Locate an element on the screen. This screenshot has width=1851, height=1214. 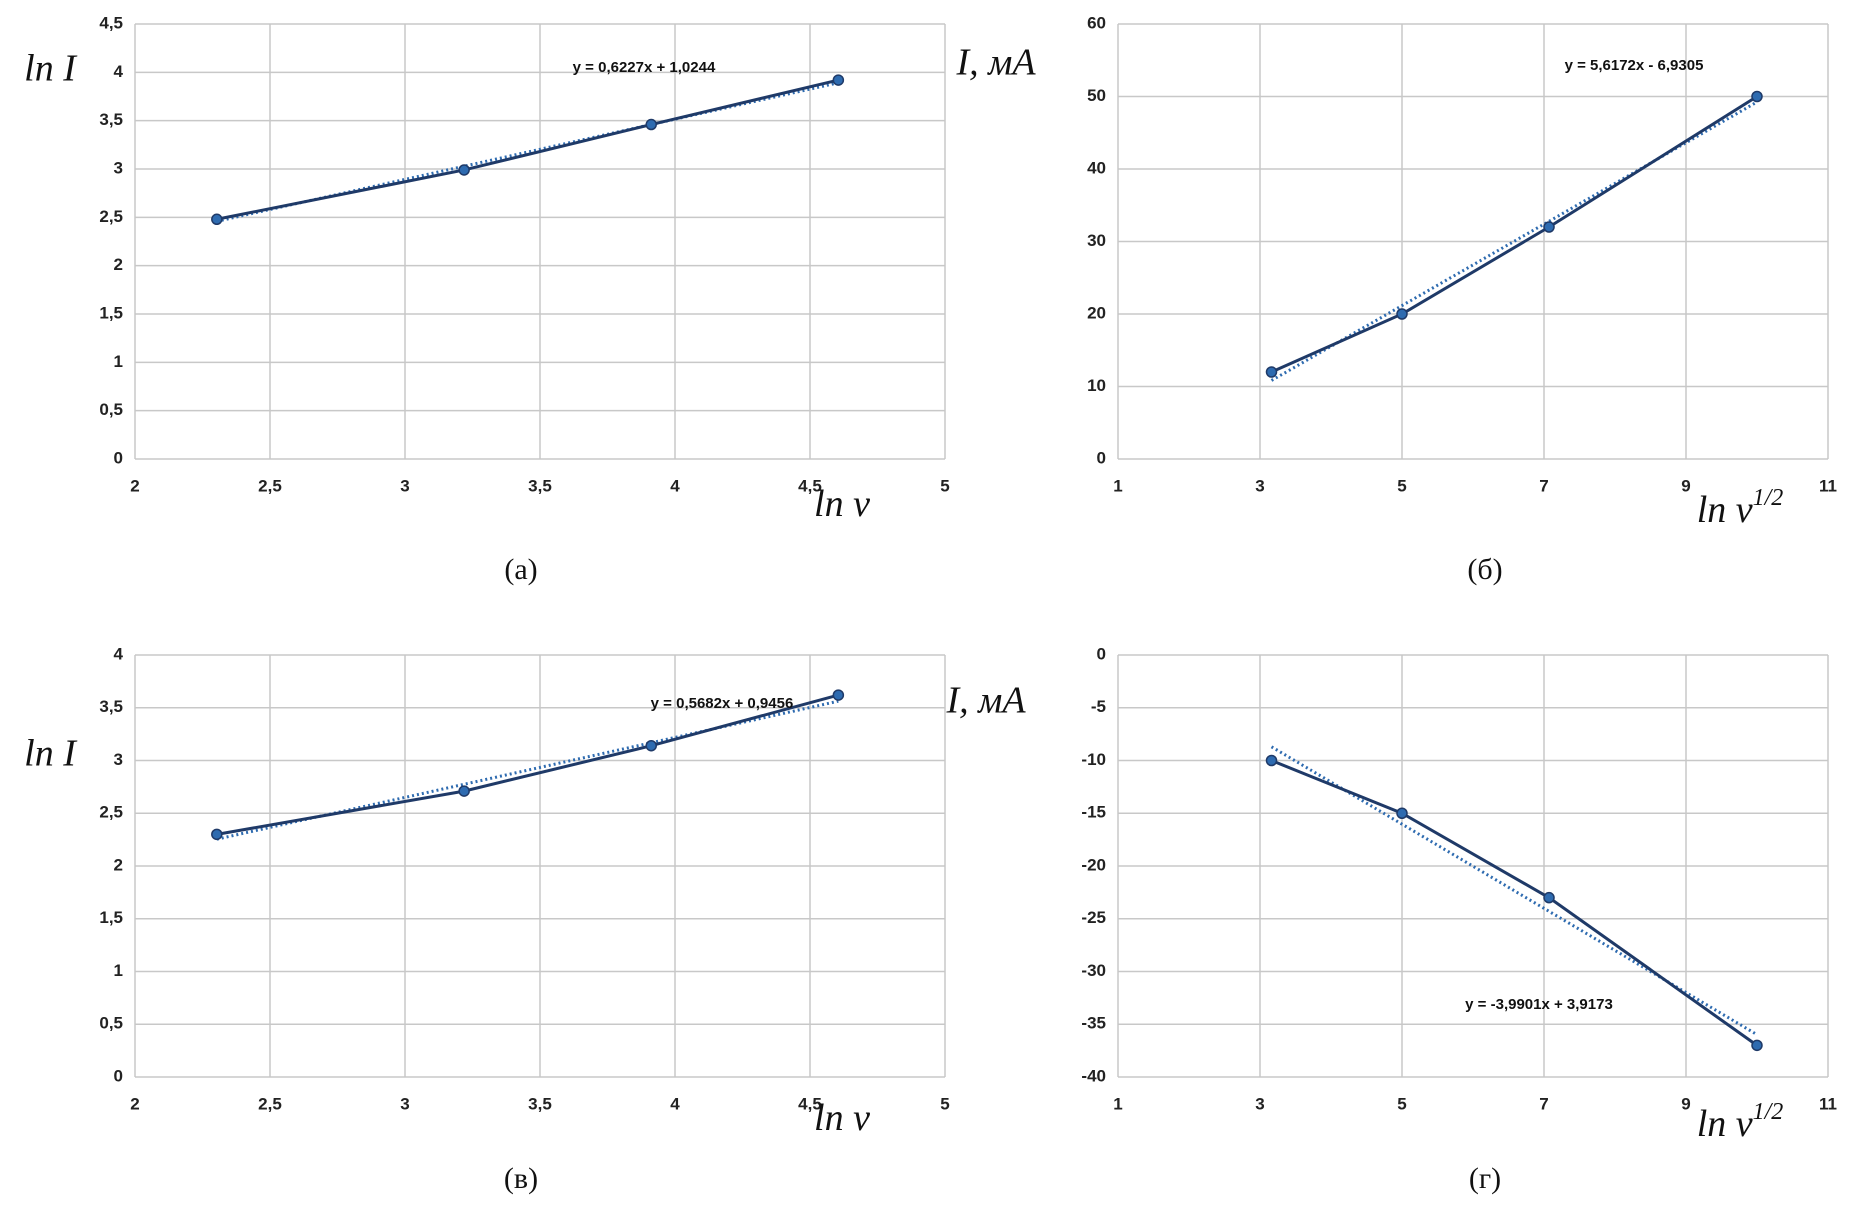
y-tick-label: -10 is located at coordinates (1093, 759).